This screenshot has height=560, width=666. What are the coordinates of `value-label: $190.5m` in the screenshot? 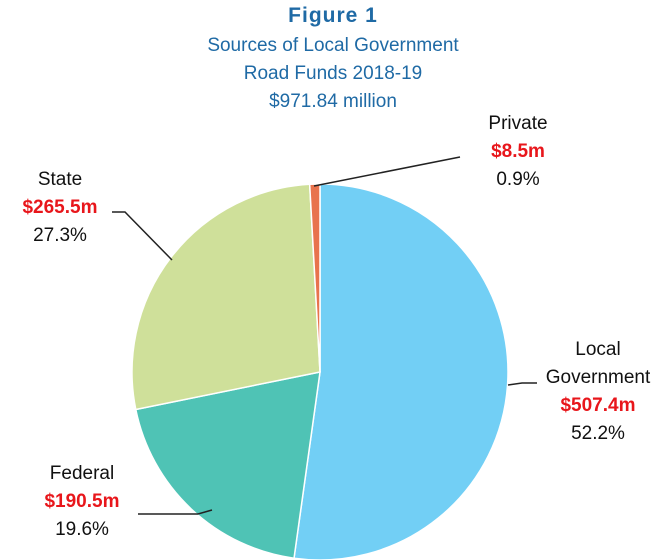 It's located at (82, 501).